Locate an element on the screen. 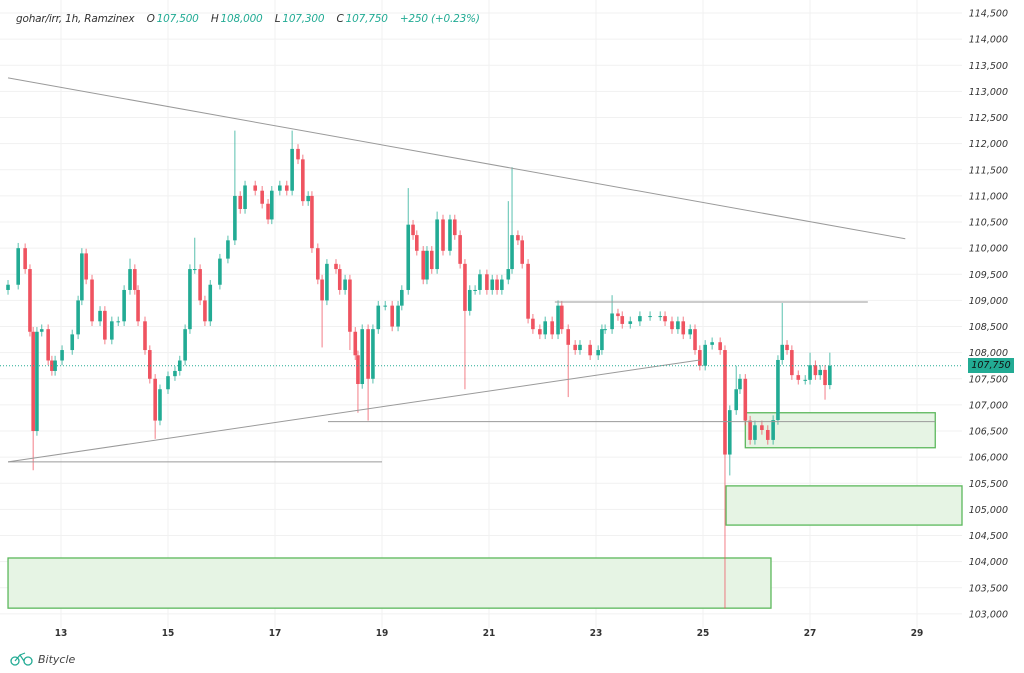 This screenshot has height=673, width=1024. price-tick-label: 114,000 is located at coordinates (988, 40).